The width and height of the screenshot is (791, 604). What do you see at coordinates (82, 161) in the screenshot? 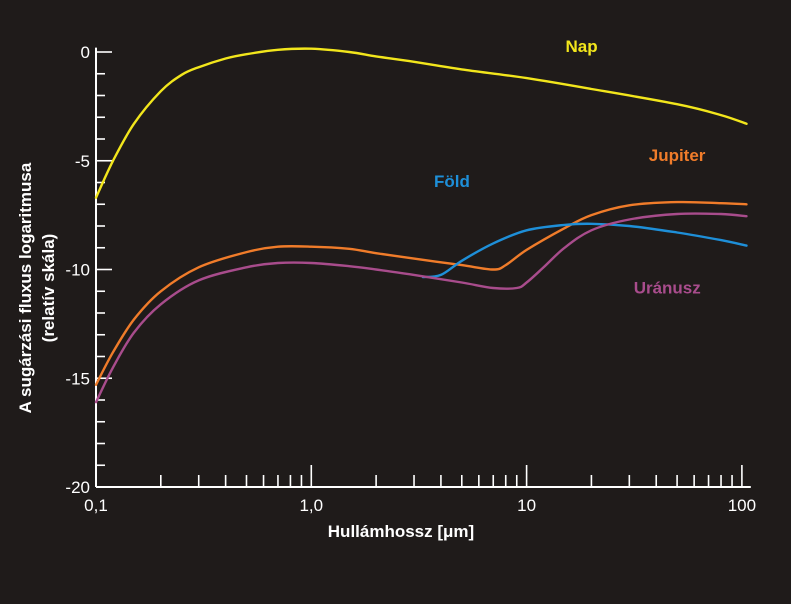
I see `y-tick-label: -5` at bounding box center [82, 161].